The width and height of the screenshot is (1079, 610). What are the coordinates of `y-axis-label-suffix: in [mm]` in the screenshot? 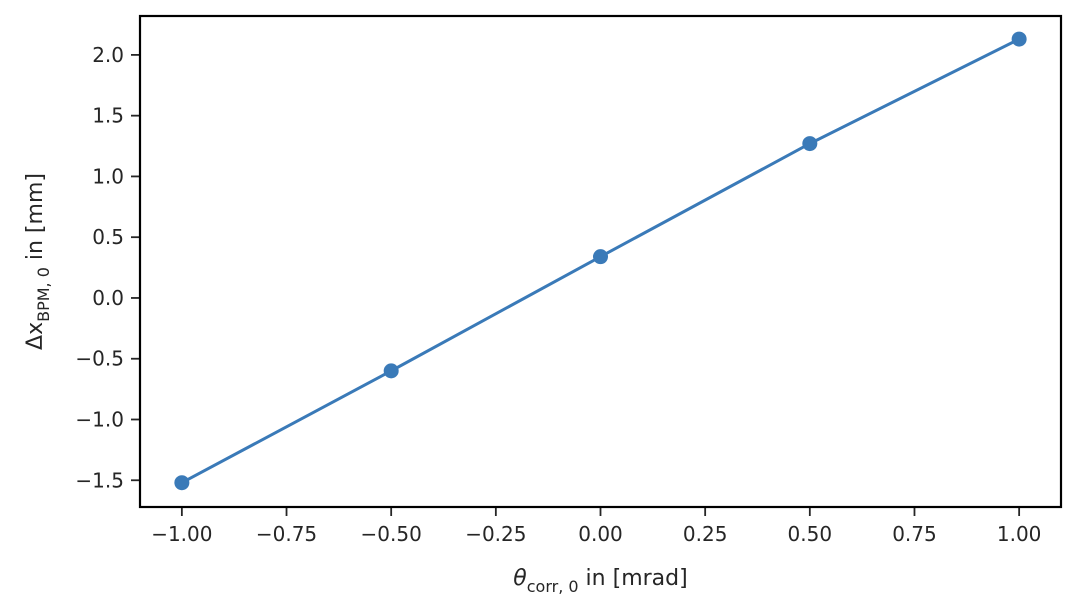 It's located at (35, 220).